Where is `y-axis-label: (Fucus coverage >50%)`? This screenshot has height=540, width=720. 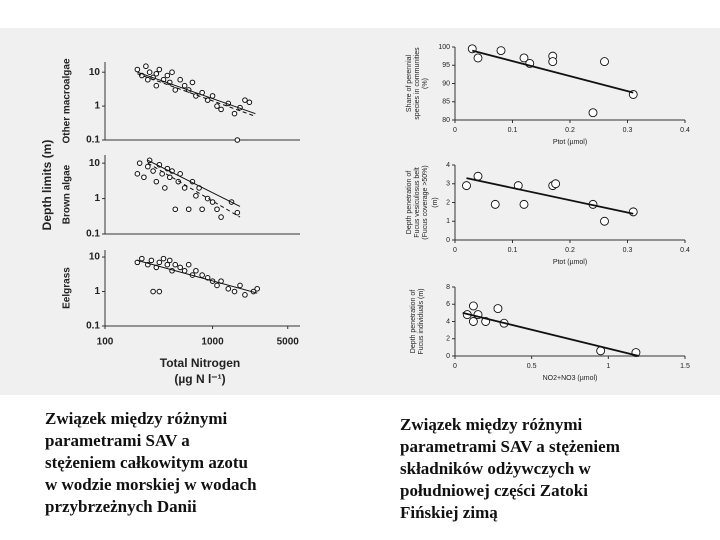 y-axis-label: (Fucus coverage >50%) is located at coordinates (425, 202).